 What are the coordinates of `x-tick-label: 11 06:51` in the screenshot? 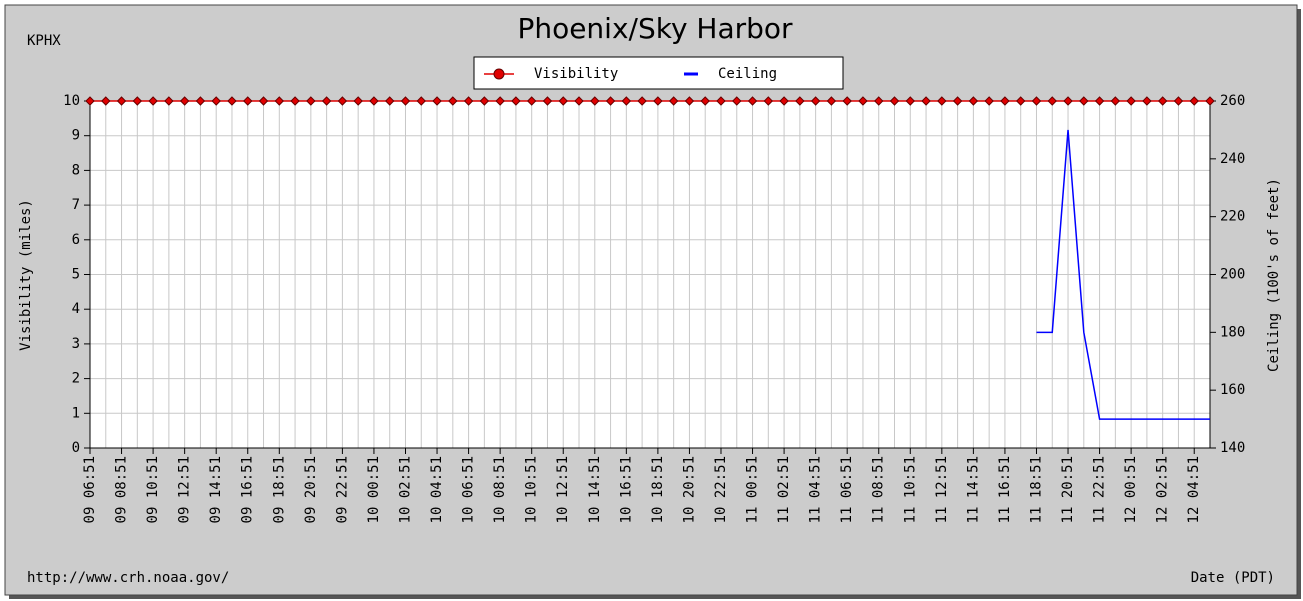 It's located at (847, 489).